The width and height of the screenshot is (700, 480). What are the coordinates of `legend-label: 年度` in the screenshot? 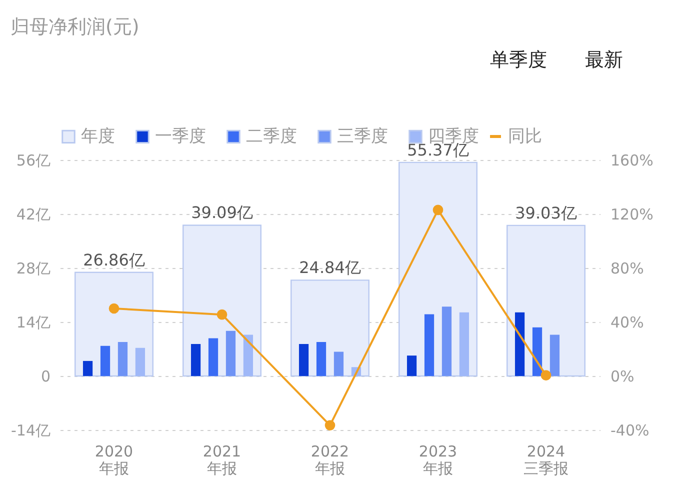 It's located at (98, 136).